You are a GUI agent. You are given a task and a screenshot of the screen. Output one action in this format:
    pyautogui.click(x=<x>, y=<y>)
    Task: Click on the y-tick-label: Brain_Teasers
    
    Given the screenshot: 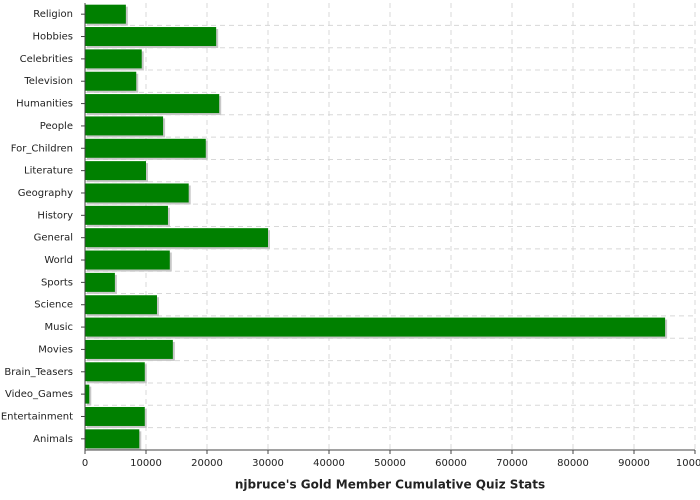 What is the action you would take?
    pyautogui.click(x=38, y=372)
    